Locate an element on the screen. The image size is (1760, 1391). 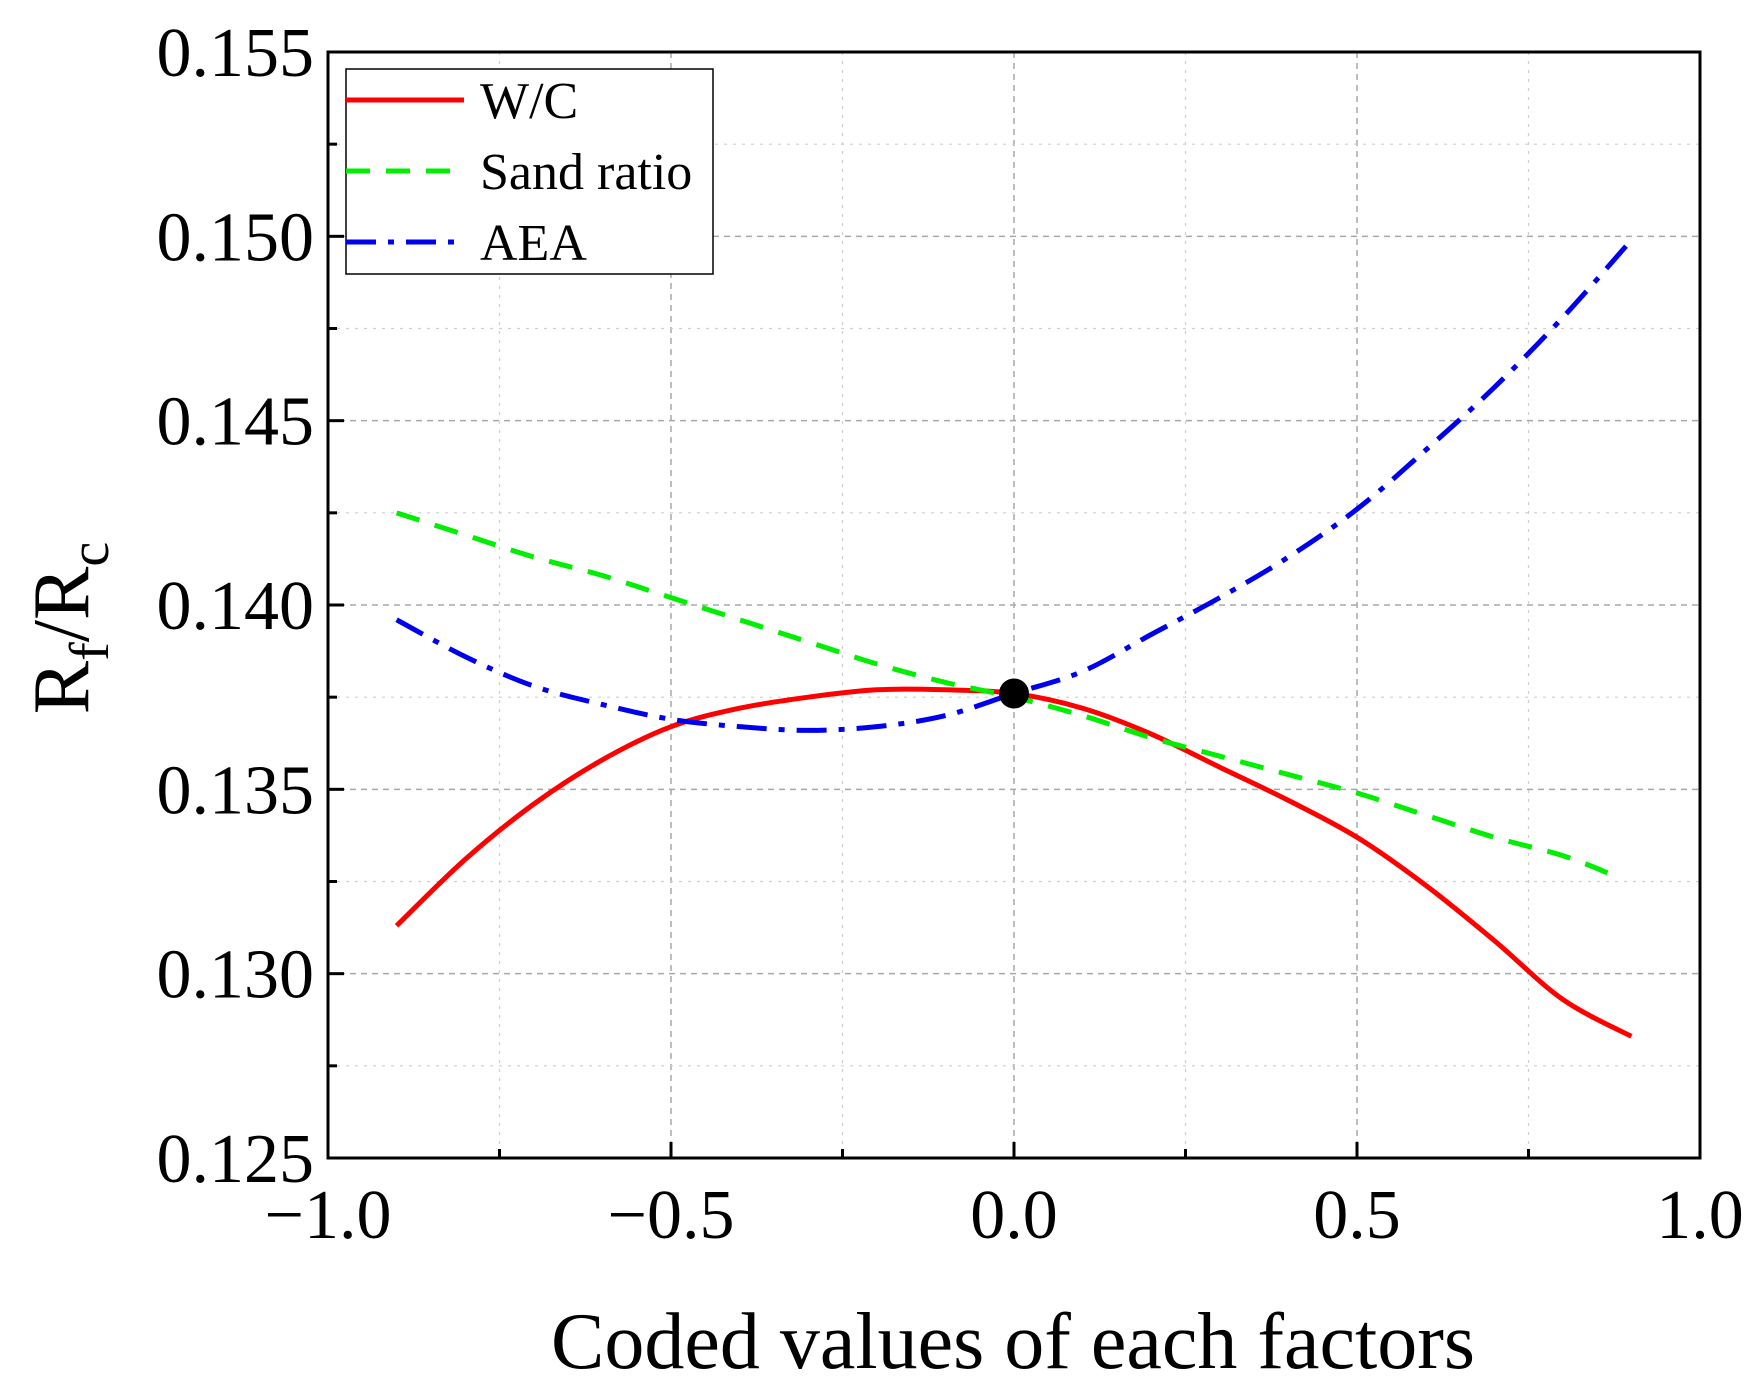
y-axis-title-slash: /R is located at coordinates (62, 604).